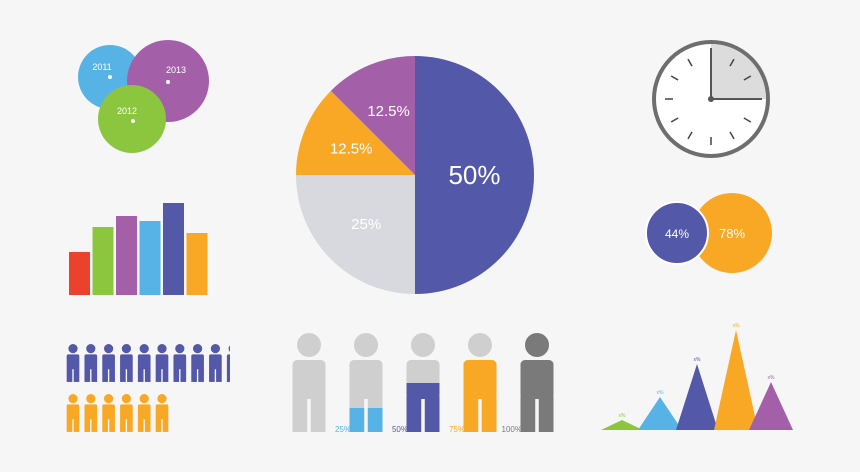 The height and width of the screenshot is (472, 860). Describe the element at coordinates (512, 429) in the screenshot. I see `figure-label: 100%` at that location.